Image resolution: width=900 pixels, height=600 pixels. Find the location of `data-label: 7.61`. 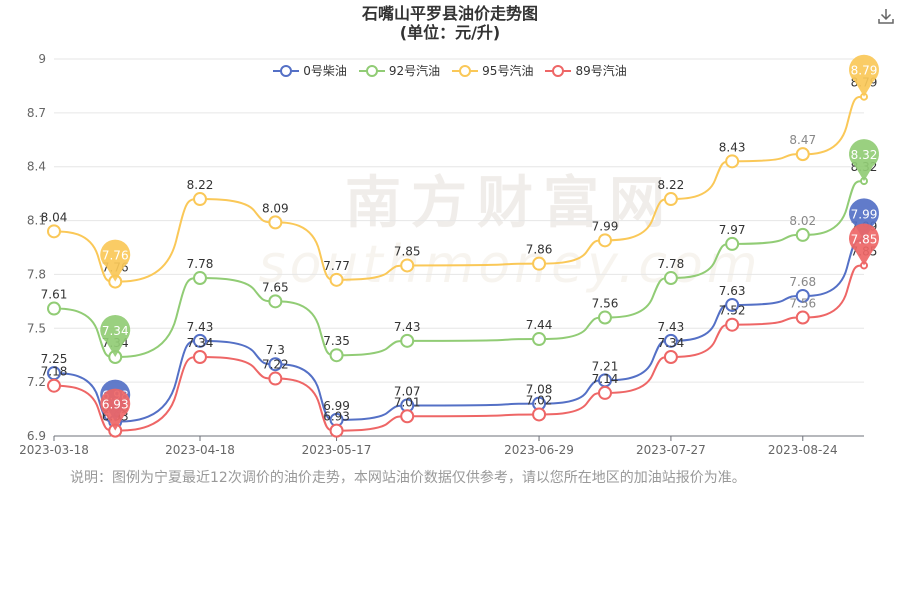

data-label: 7.61 is located at coordinates (54, 295).